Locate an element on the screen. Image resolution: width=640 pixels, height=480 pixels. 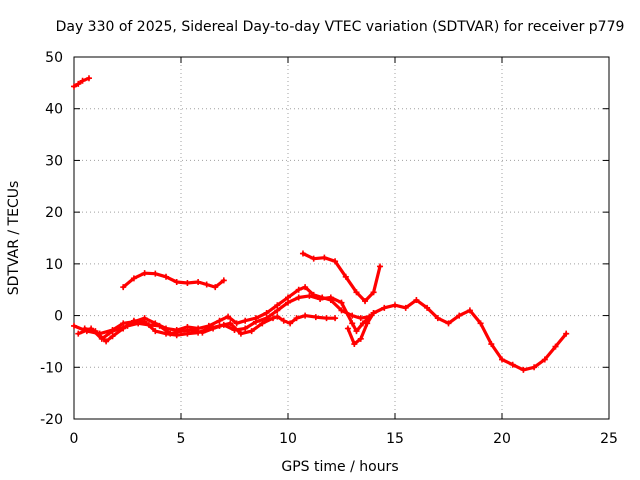
y-tick-label: 40 is located at coordinates (54, 110).